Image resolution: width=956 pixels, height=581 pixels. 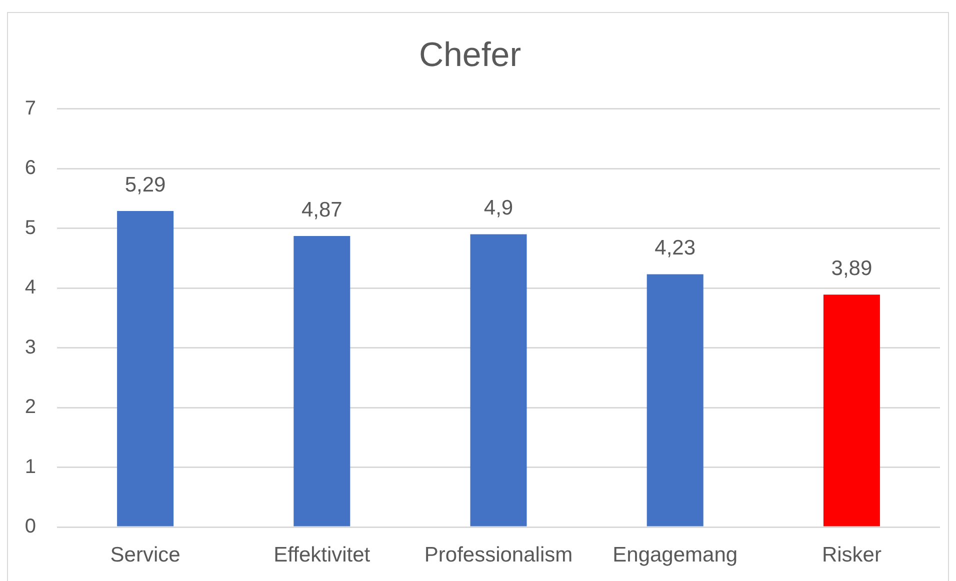 I want to click on y-tick-label: 5, so click(x=30, y=227).